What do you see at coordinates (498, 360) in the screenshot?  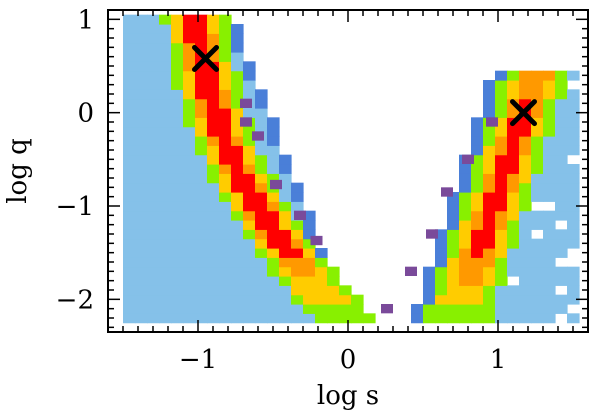 I see `x-tick-label: 1` at bounding box center [498, 360].